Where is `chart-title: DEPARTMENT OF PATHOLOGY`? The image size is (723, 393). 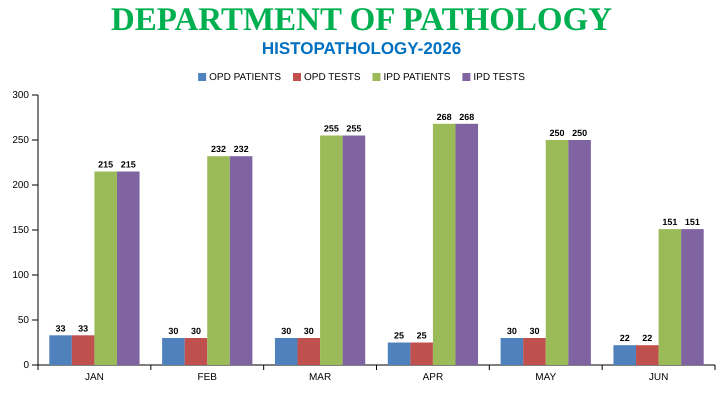
chart-title: DEPARTMENT OF PATHOLOGY is located at coordinates (361, 20).